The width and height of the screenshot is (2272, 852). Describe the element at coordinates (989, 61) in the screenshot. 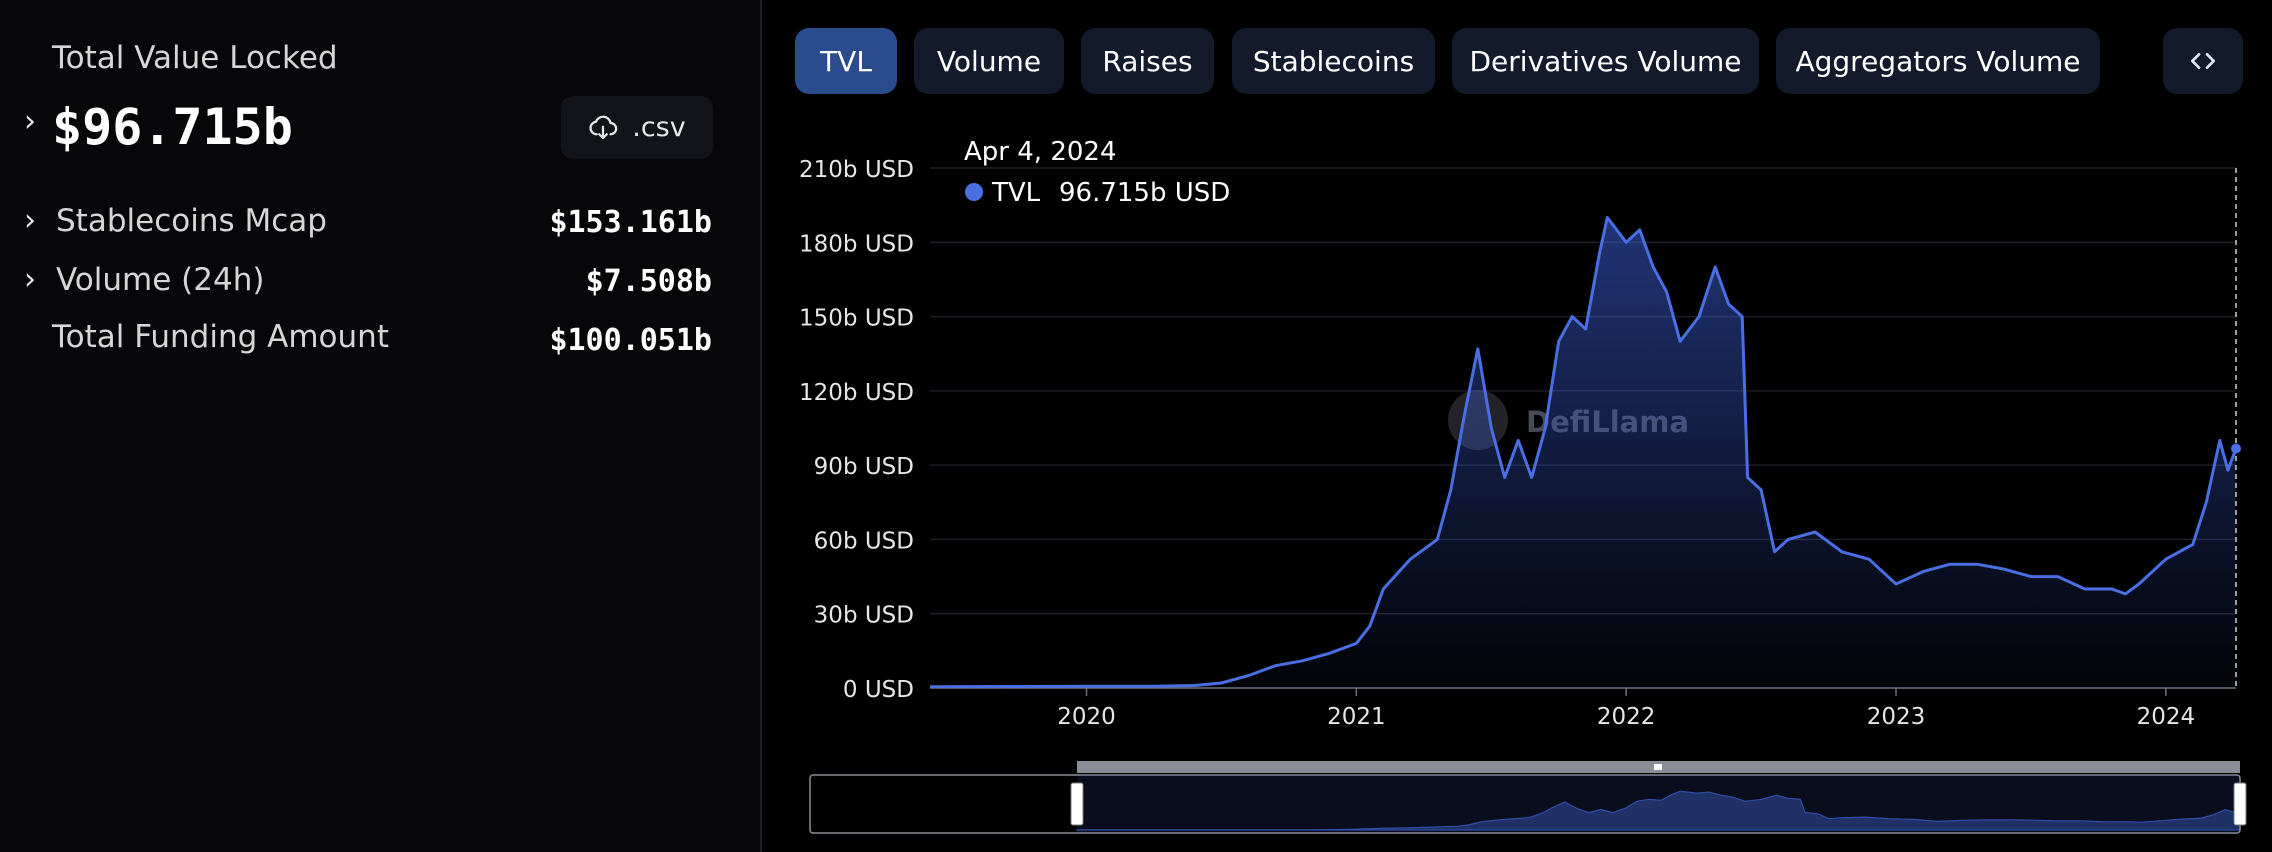

I see `tab: Volume` at that location.